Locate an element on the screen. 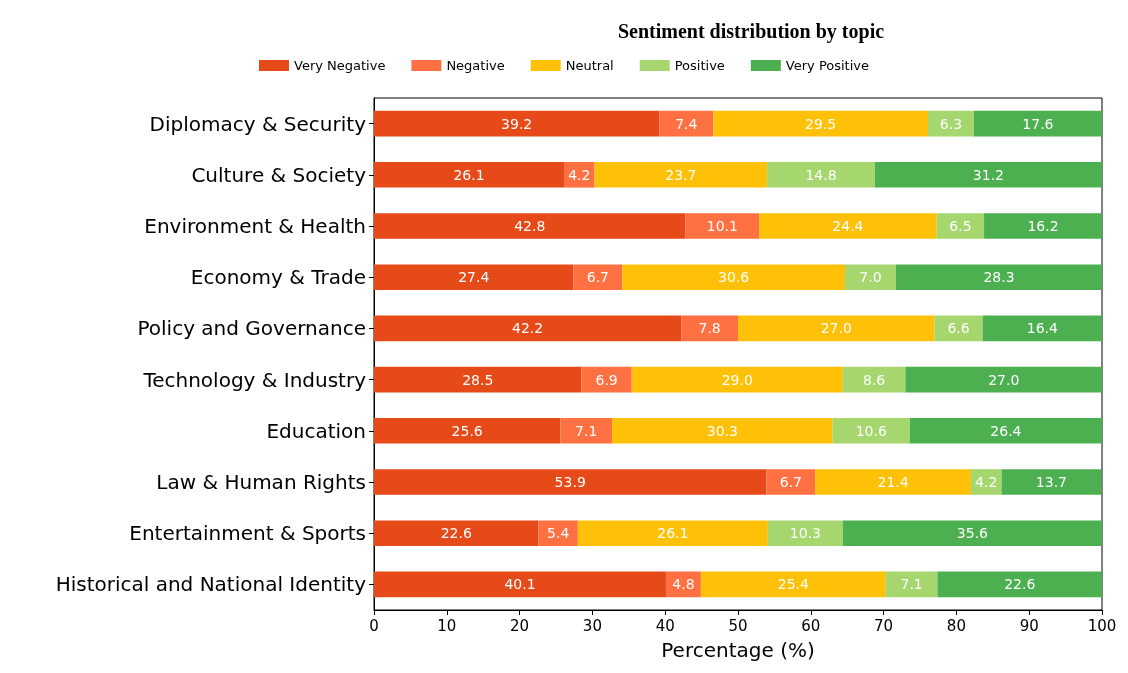 The image size is (1128, 673). x-tick-label: 20 is located at coordinates (520, 625).